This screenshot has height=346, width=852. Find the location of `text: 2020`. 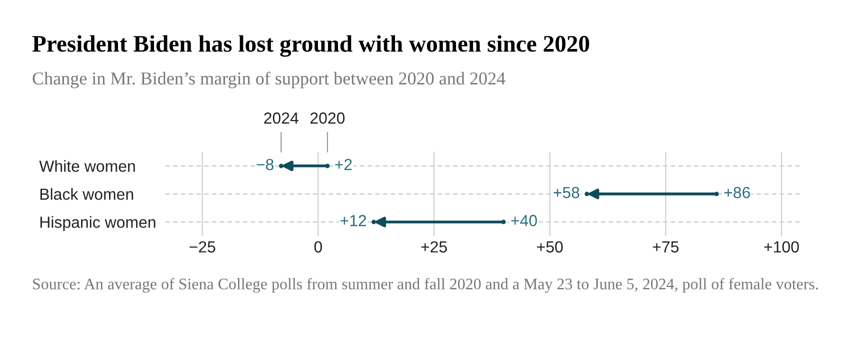

text: 2020 is located at coordinates (327, 118).